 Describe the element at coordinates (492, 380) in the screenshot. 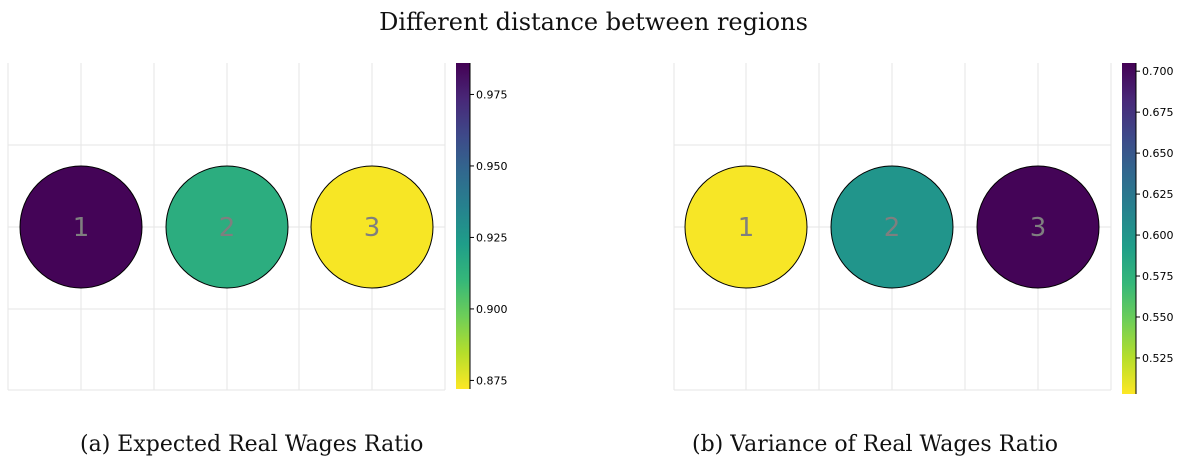

I see `colorbar-tick-label: 0.875` at that location.